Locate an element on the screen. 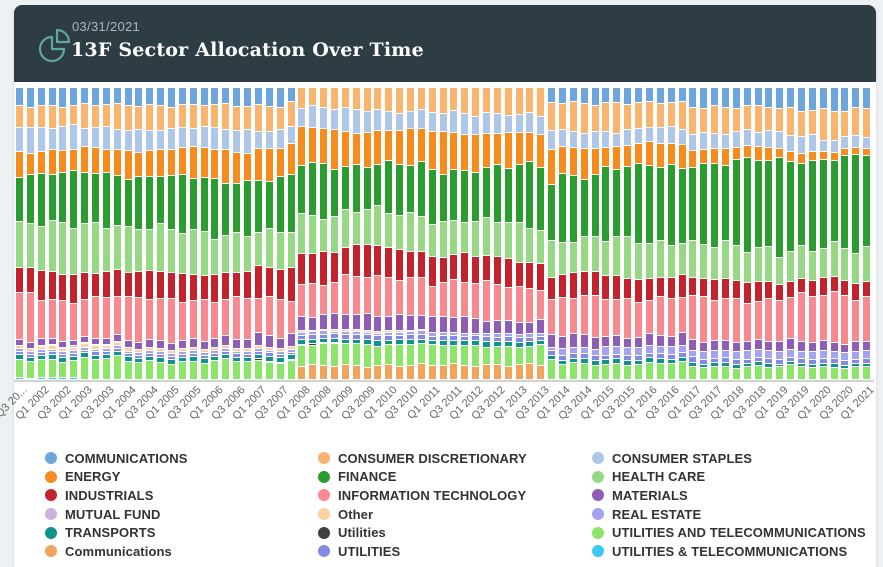 Image resolution: width=883 pixels, height=567 pixels. segment-mutual-fund is located at coordinates (96, 345).